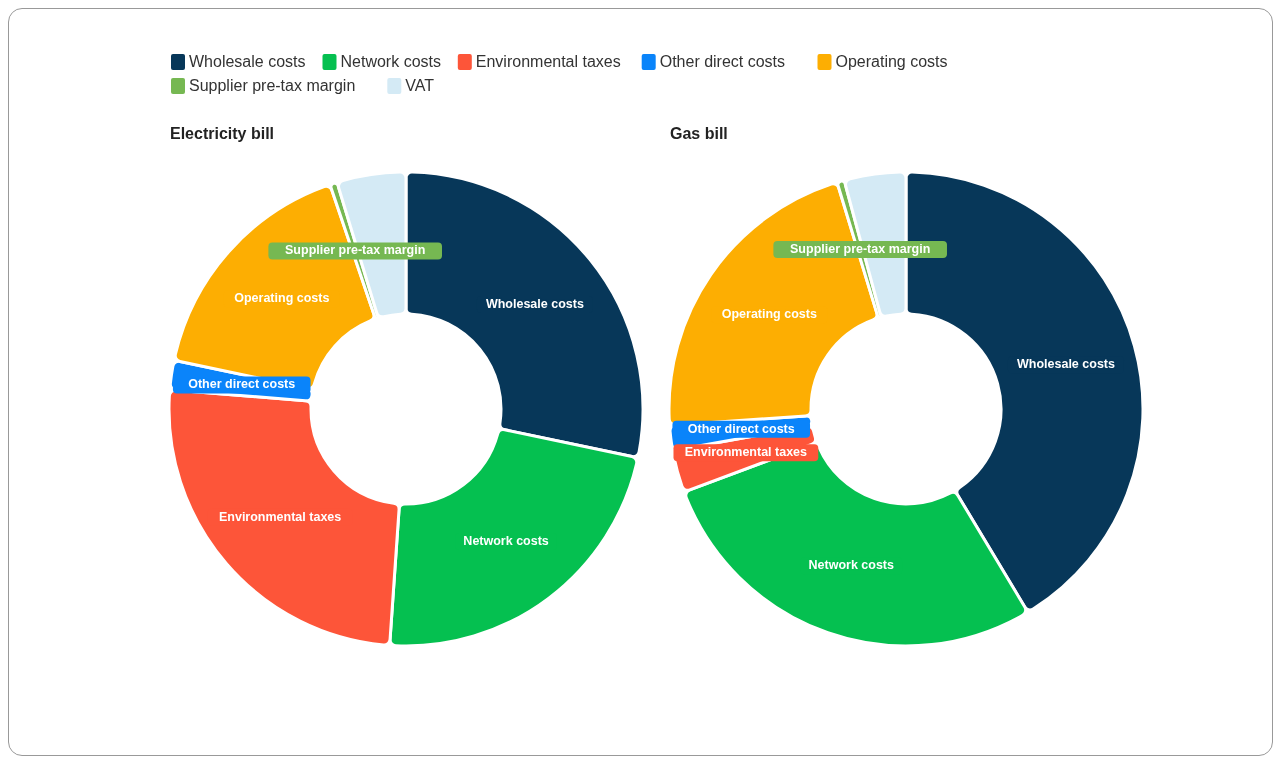  I want to click on chart-title: Gas bill, so click(699, 133).